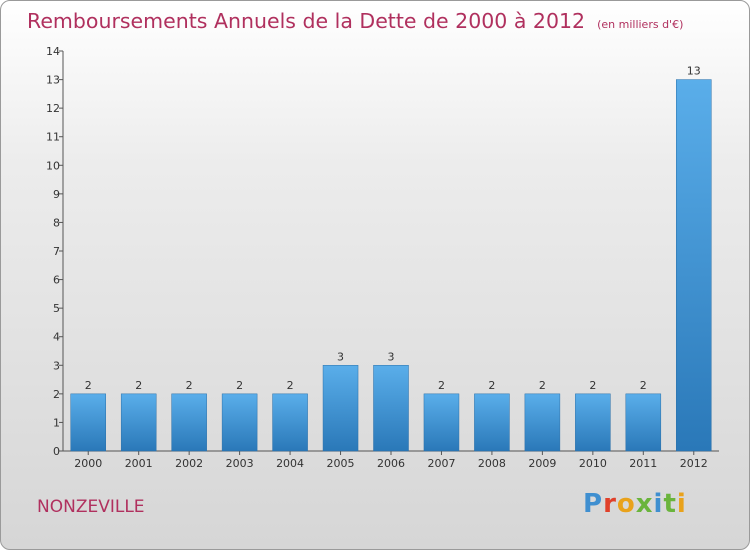  I want to click on y-tick-label: 13, so click(53, 80).